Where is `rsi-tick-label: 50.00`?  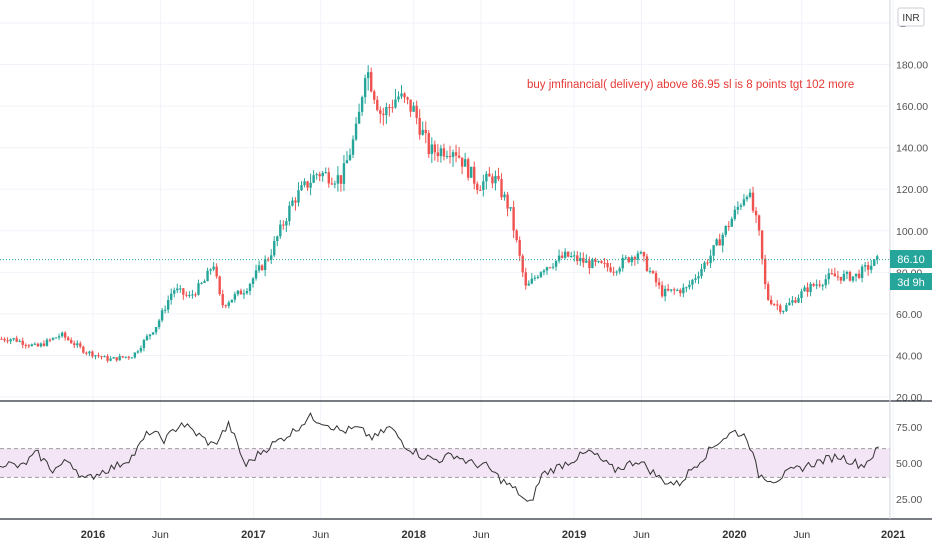 rsi-tick-label: 50.00 is located at coordinates (909, 464).